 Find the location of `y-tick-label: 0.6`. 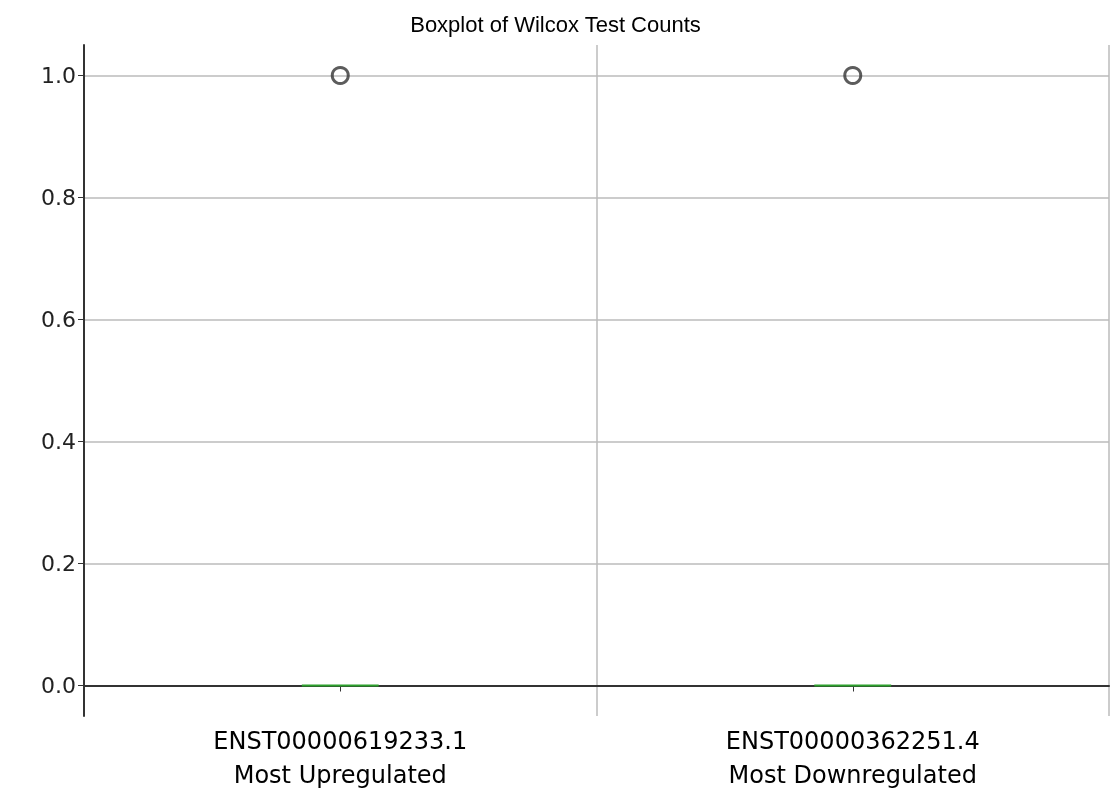

y-tick-label: 0.6 is located at coordinates (58, 319).